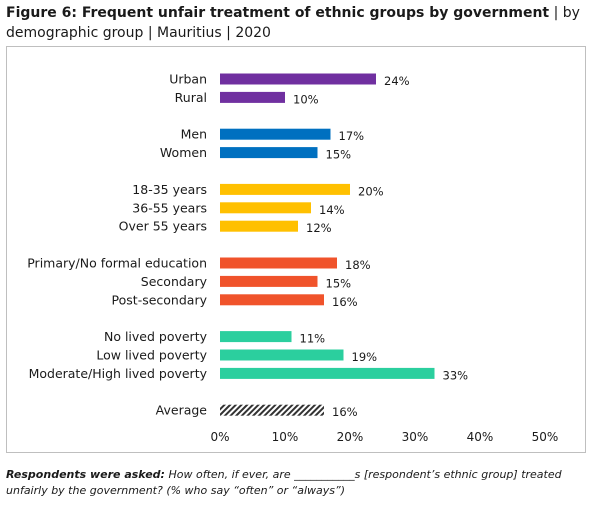 The width and height of the screenshot is (595, 516). I want to click on bar-over-55-years, so click(259, 226).